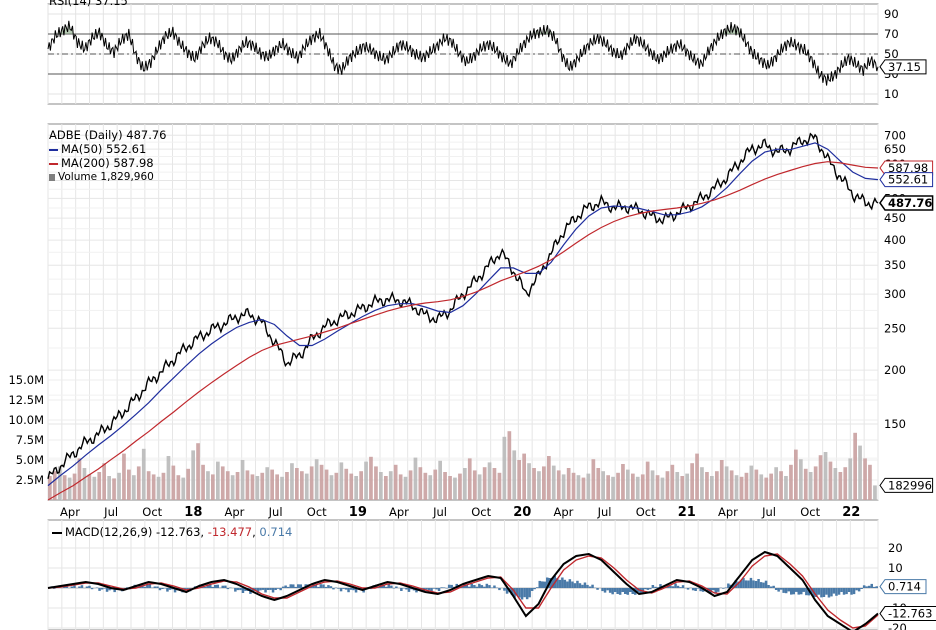 The height and width of the screenshot is (630, 936). What do you see at coordinates (895, 568) in the screenshot?
I see `macd-tick-label: 10` at bounding box center [895, 568].